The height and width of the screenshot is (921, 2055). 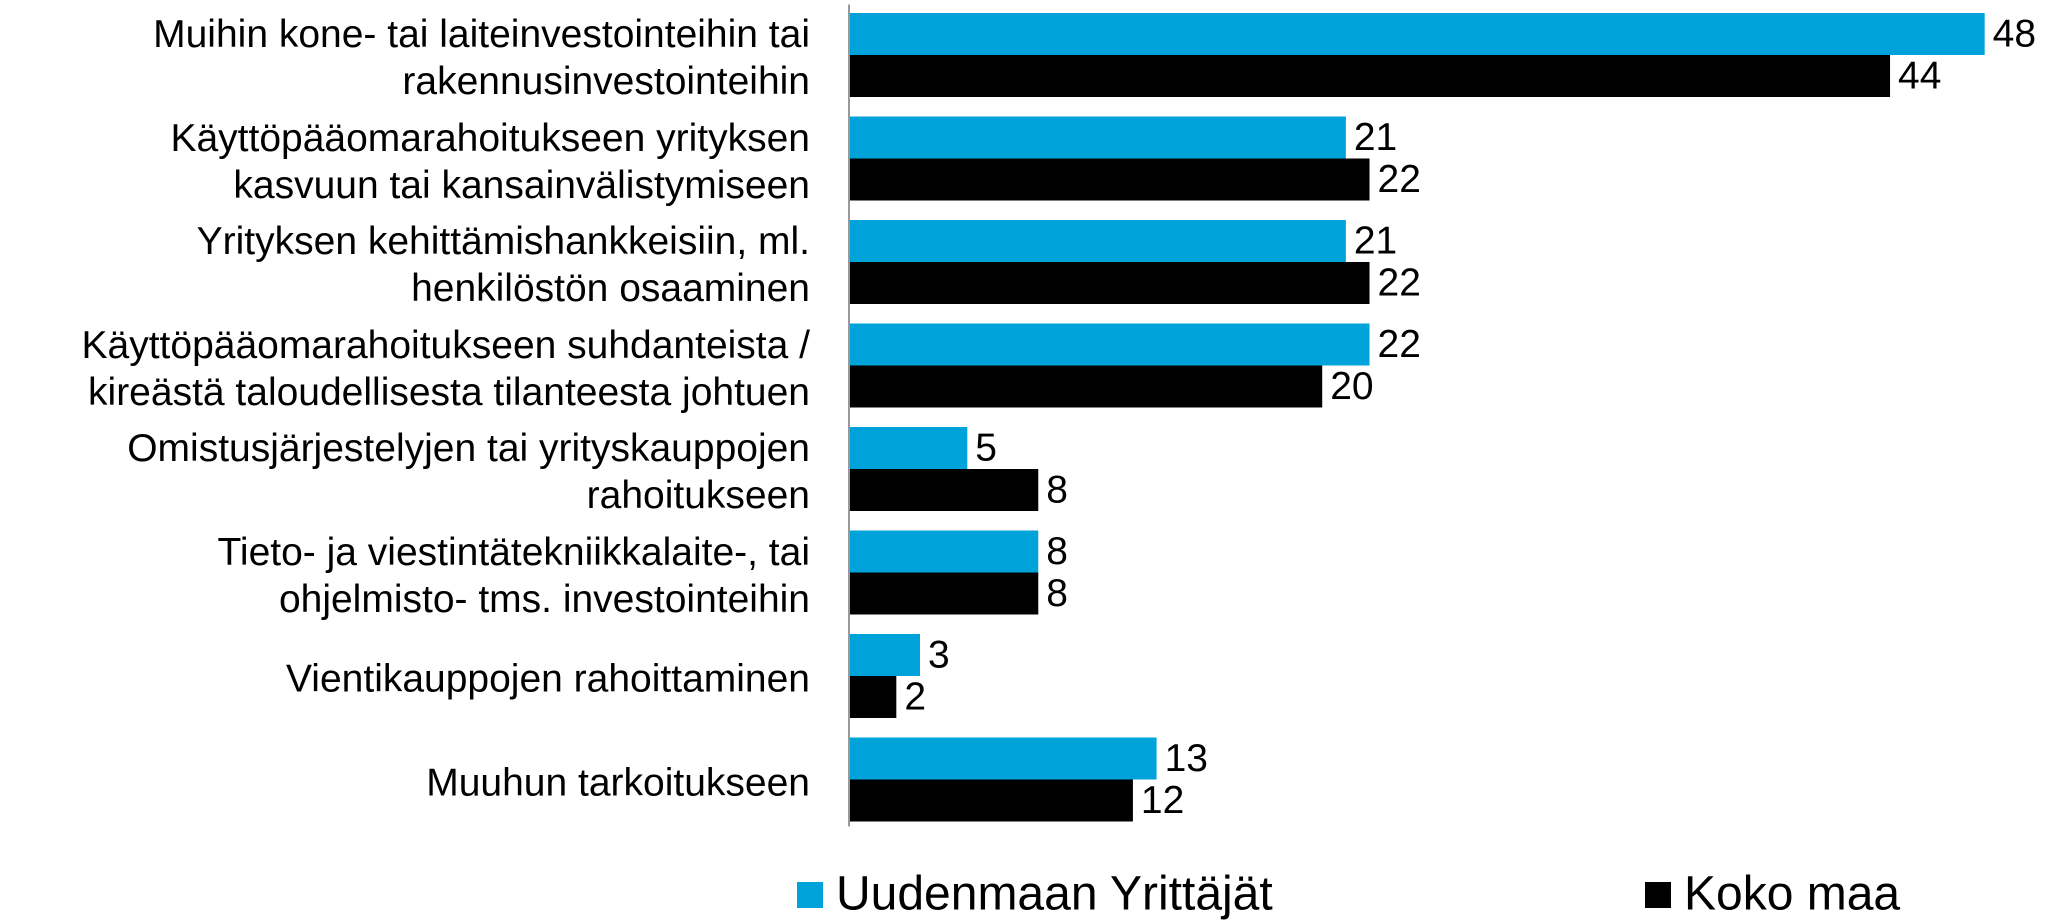 I want to click on legend-label: Koko maa, so click(x=1792, y=894).